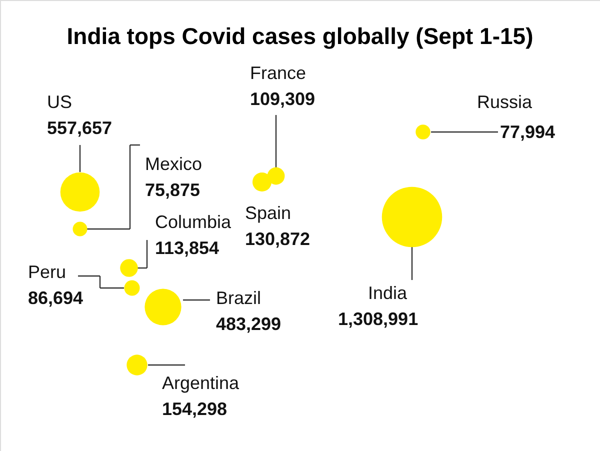  What do you see at coordinates (300, 36) in the screenshot?
I see `text: India tops Covid cases globally (Sept 1-15)` at bounding box center [300, 36].